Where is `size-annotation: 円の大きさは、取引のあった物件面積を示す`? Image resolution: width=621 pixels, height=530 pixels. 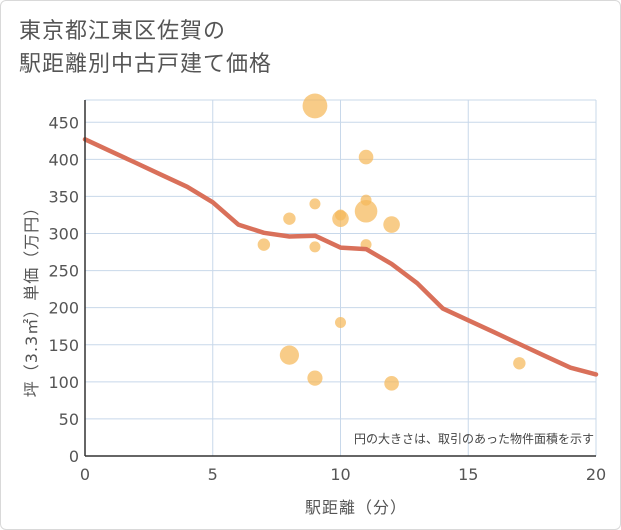 size-annotation: 円の大きさは、取引のあった物件面積を示す is located at coordinates (474, 438).